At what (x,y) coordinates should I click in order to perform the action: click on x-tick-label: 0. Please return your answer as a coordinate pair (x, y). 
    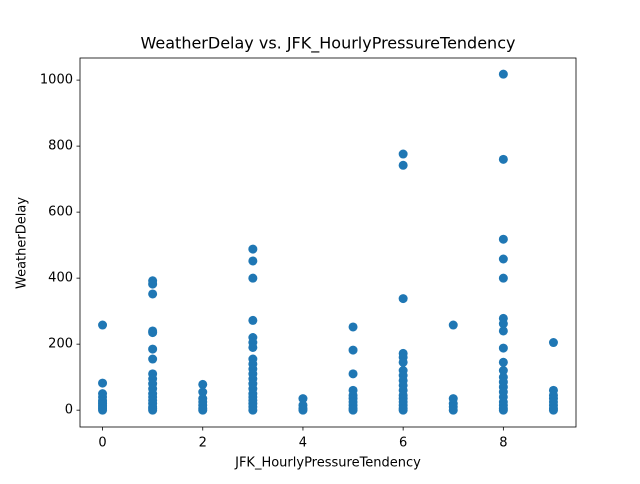
    Looking at the image, I should click on (102, 443).